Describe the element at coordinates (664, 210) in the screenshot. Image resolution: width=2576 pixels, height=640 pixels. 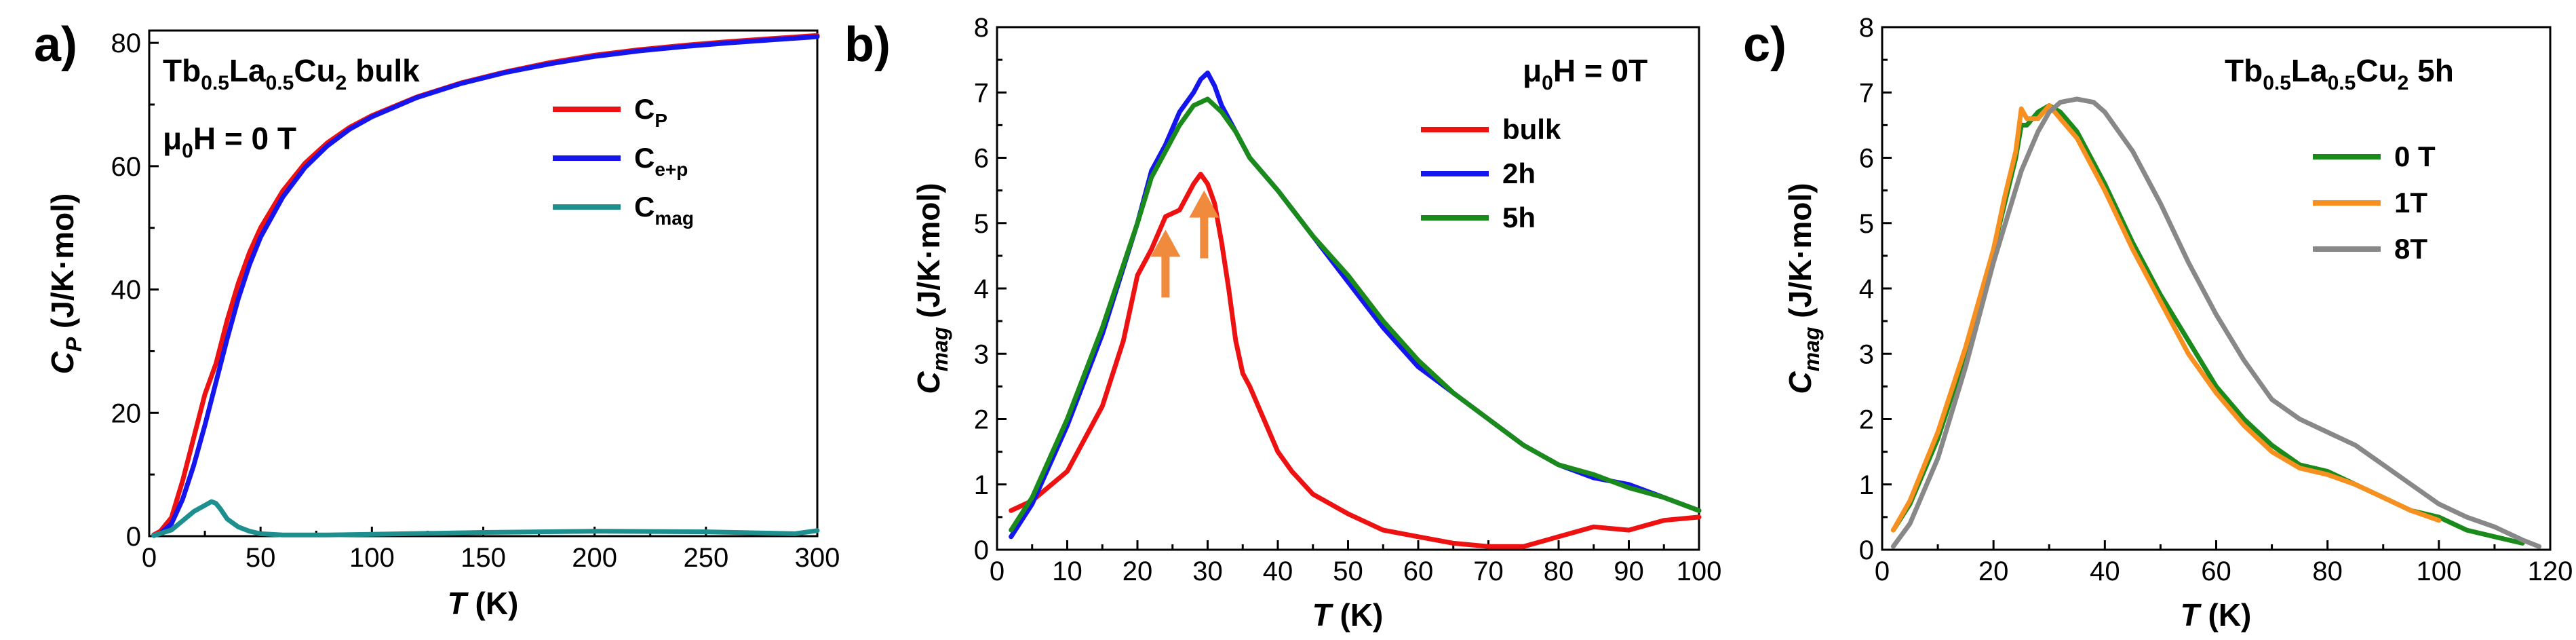
I see `legend-label: Cmag` at that location.